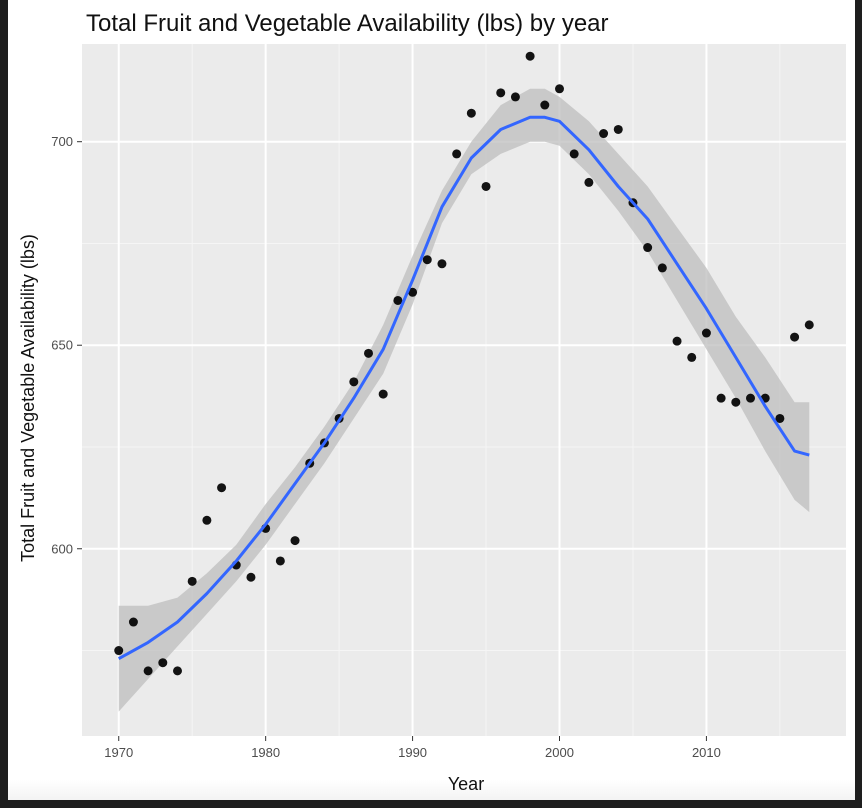  I want to click on y-tick-label: 700, so click(62, 141).